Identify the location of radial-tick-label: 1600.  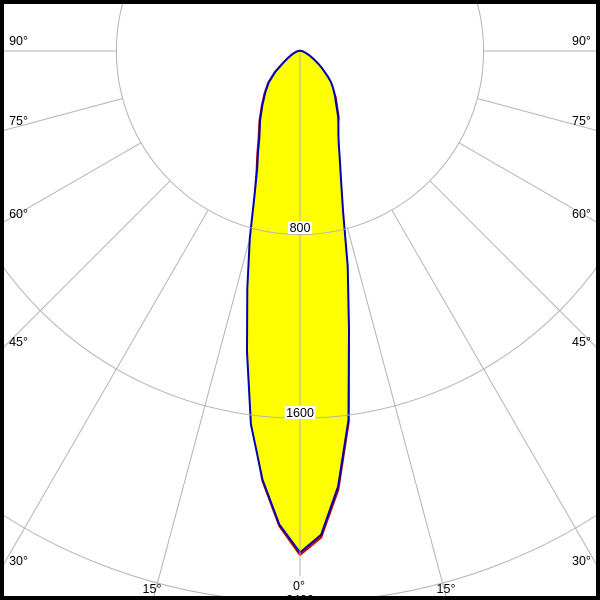
(300, 413).